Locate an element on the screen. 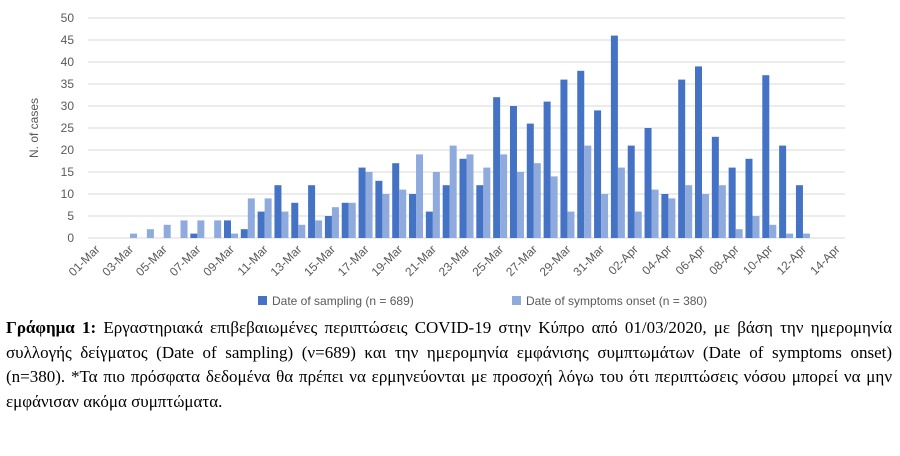 The width and height of the screenshot is (900, 456). y-tick-label: 45 is located at coordinates (68, 40).